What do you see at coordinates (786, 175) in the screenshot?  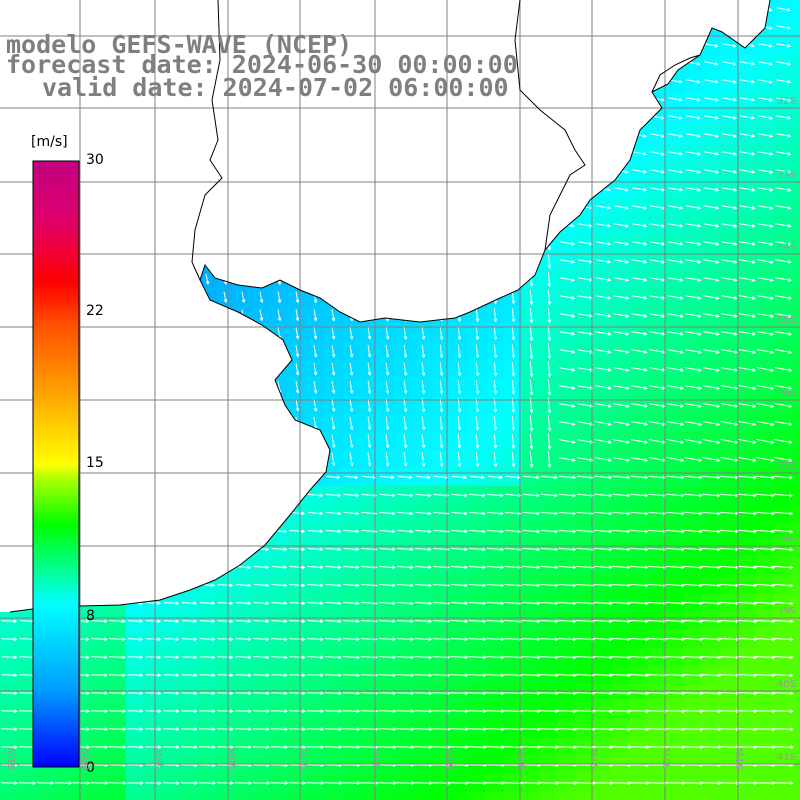 I see `latitude-label: 33S` at bounding box center [786, 175].